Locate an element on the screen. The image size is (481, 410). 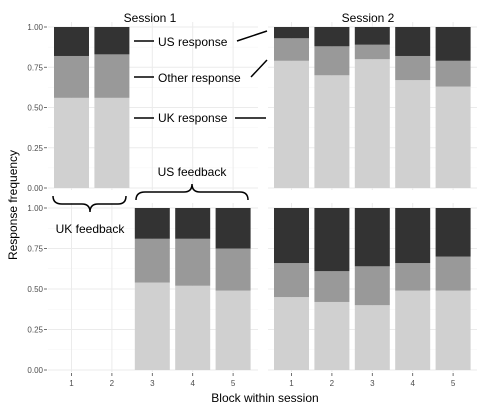
bar-s2-us-block-4-uk-response is located at coordinates (413, 330).